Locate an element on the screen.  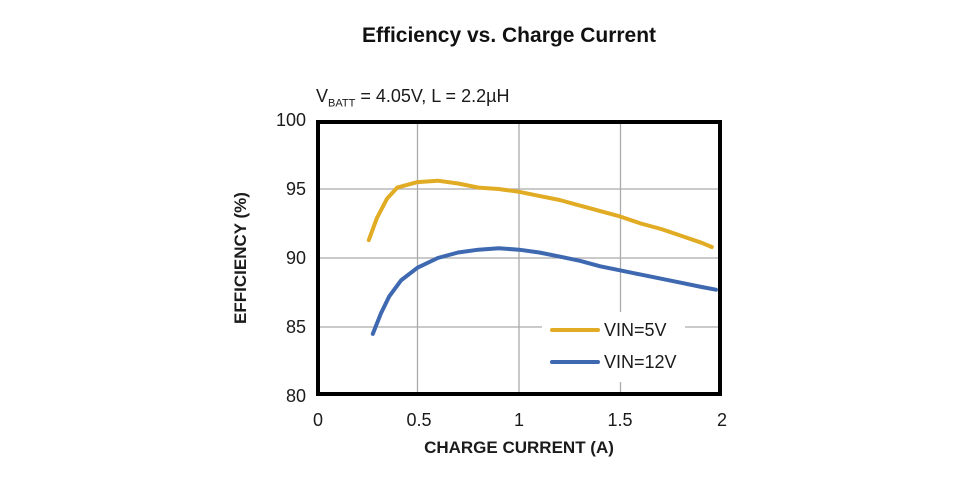
legend-label-vin5v: VIN=5V is located at coordinates (635, 329).